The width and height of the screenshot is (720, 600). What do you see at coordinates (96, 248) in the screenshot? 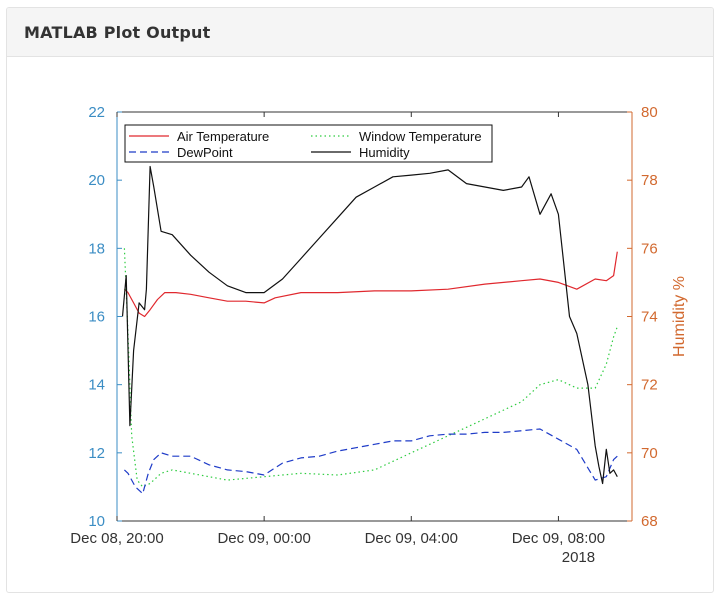
I see `y-left-tick-label: 18` at bounding box center [96, 248].